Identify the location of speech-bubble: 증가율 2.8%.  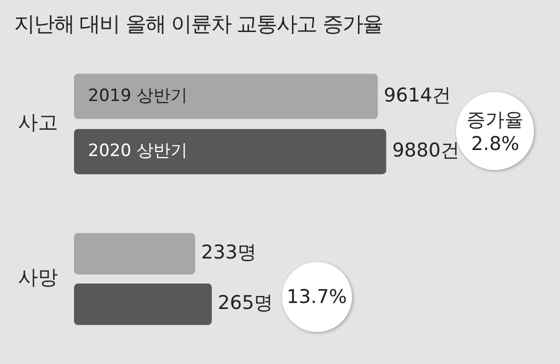
(495, 131).